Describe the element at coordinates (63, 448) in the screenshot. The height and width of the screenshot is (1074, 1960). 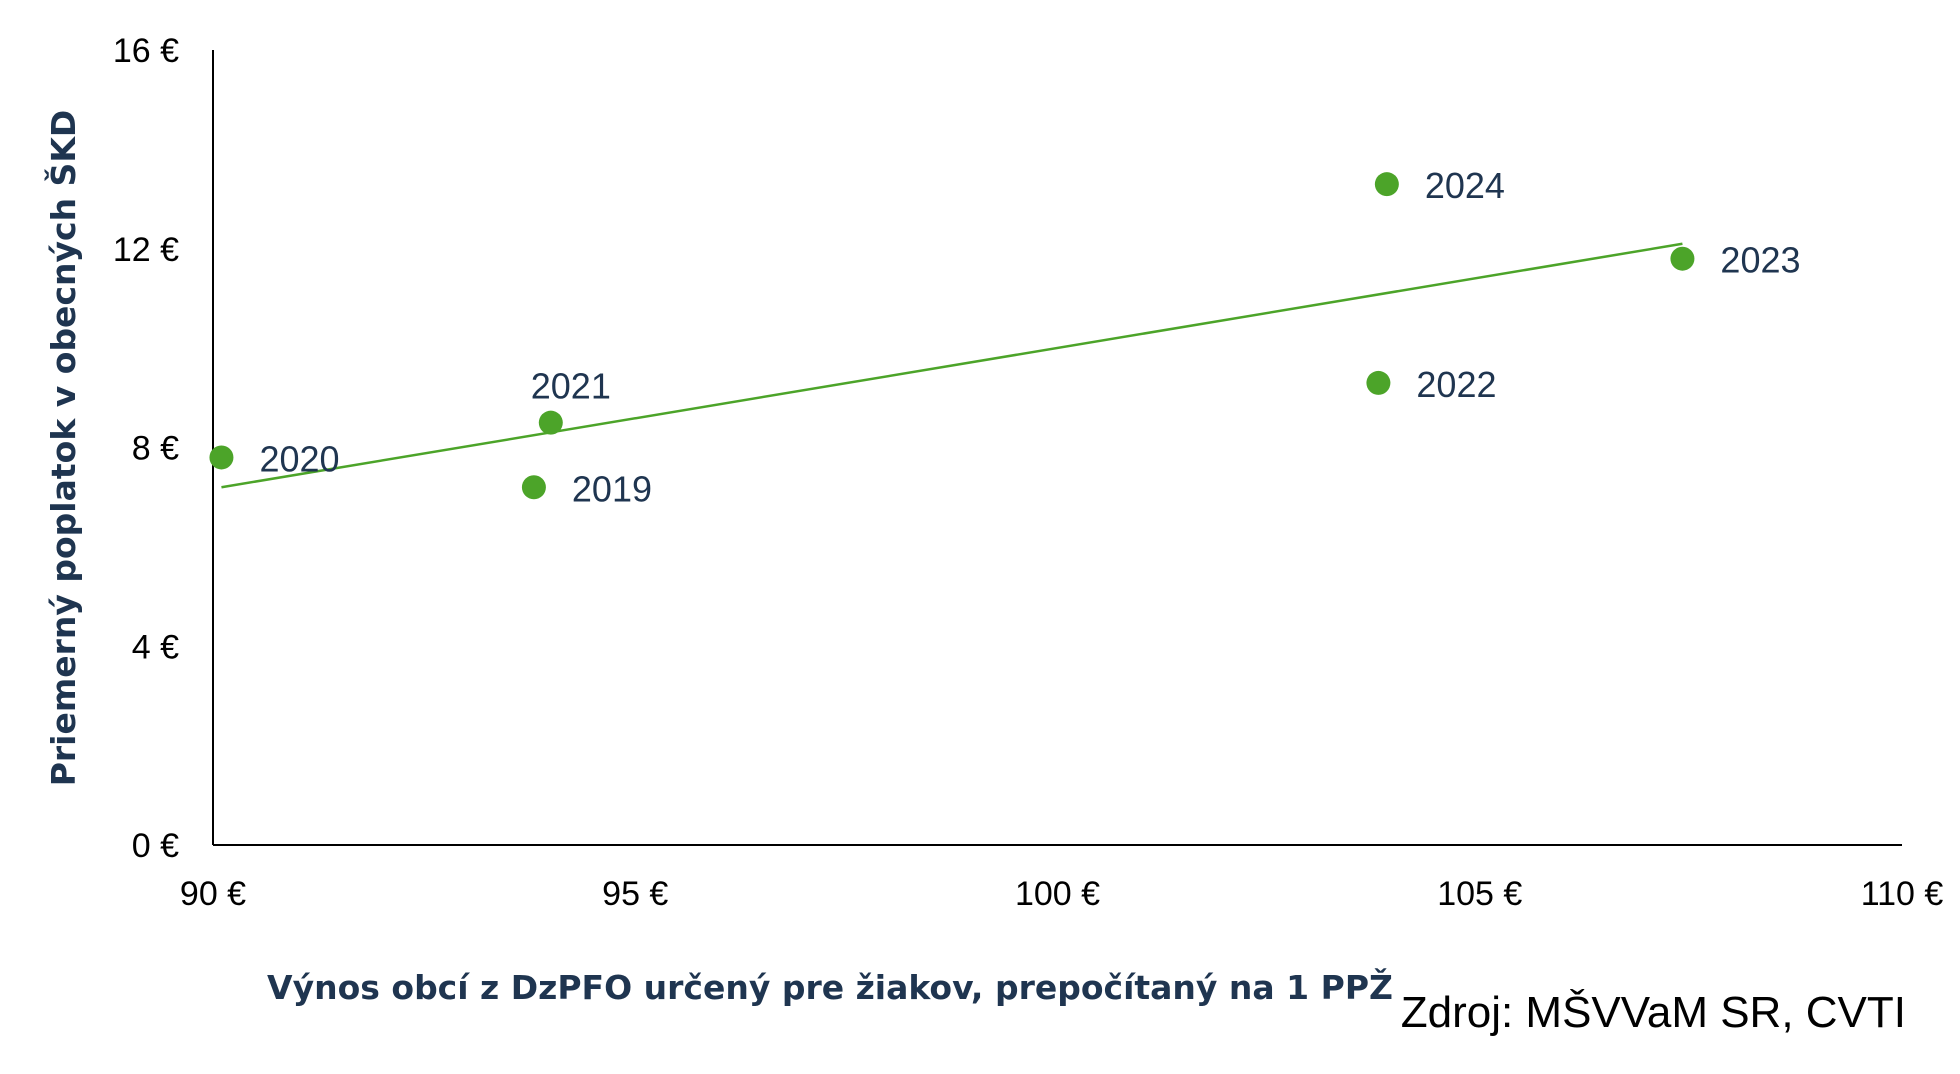
I see `y-axis-title: Priemerný poplatok v obecných ŠKD` at that location.